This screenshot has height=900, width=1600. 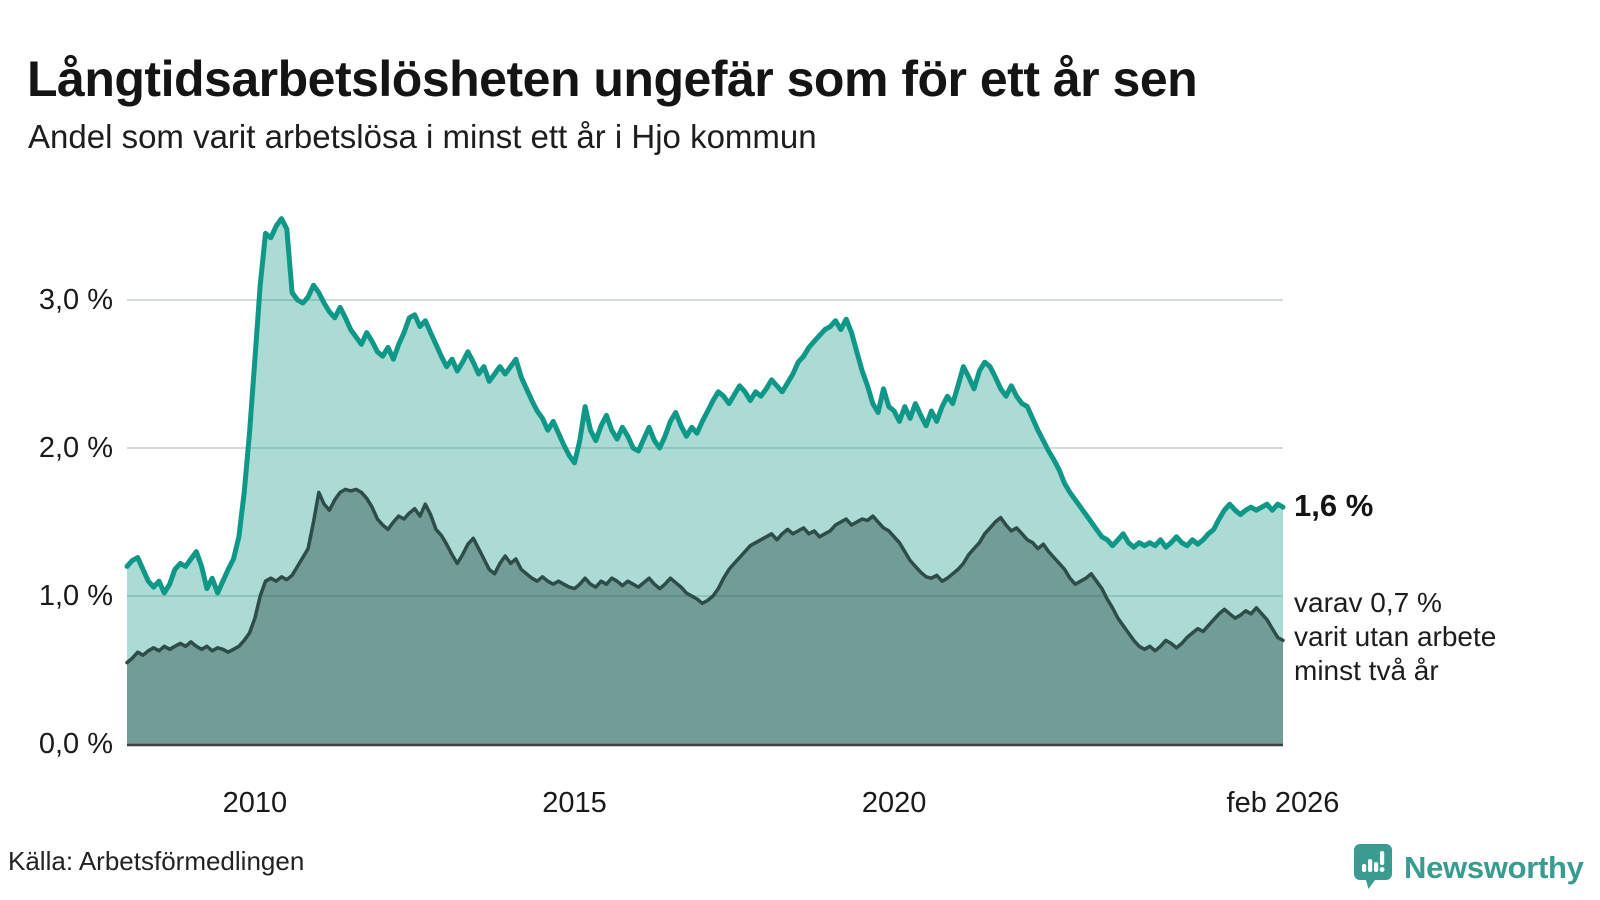 I want to click on latest-value-label: 1,6 %, so click(x=1334, y=505).